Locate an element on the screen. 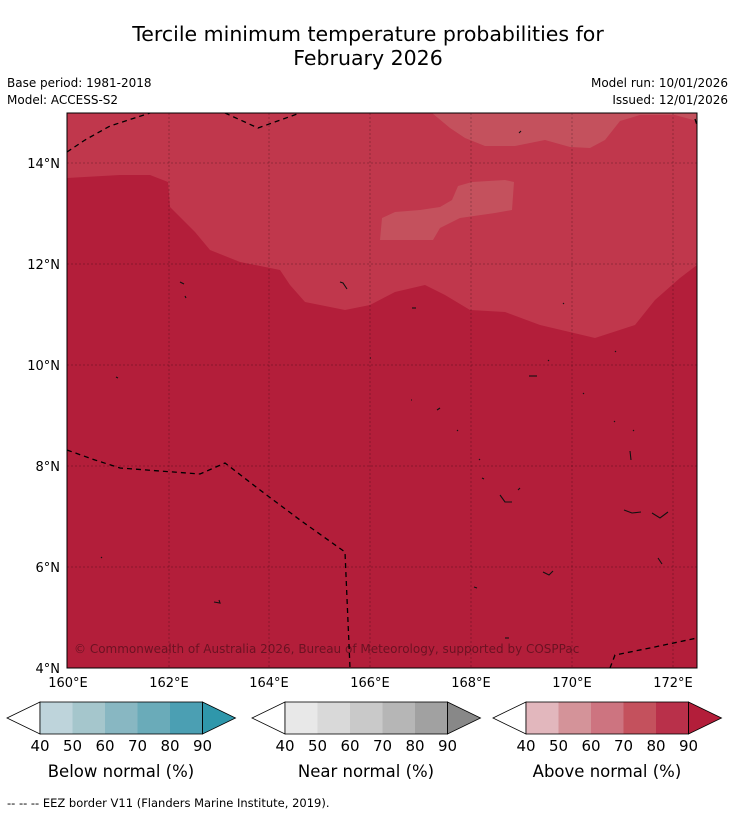 This screenshot has height=816, width=736. legend-above-normal: 40 50 60 70 80 90 is located at coordinates (607, 728).